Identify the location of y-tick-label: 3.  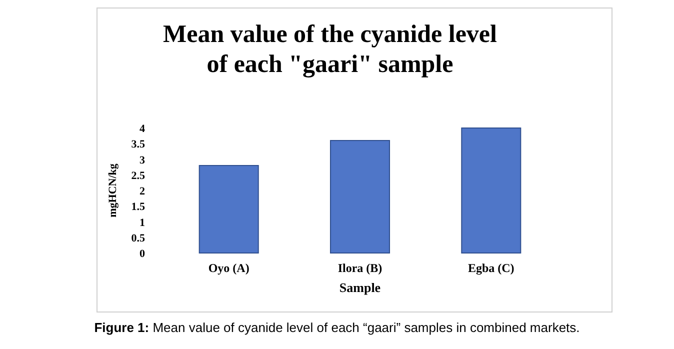
(143, 160).